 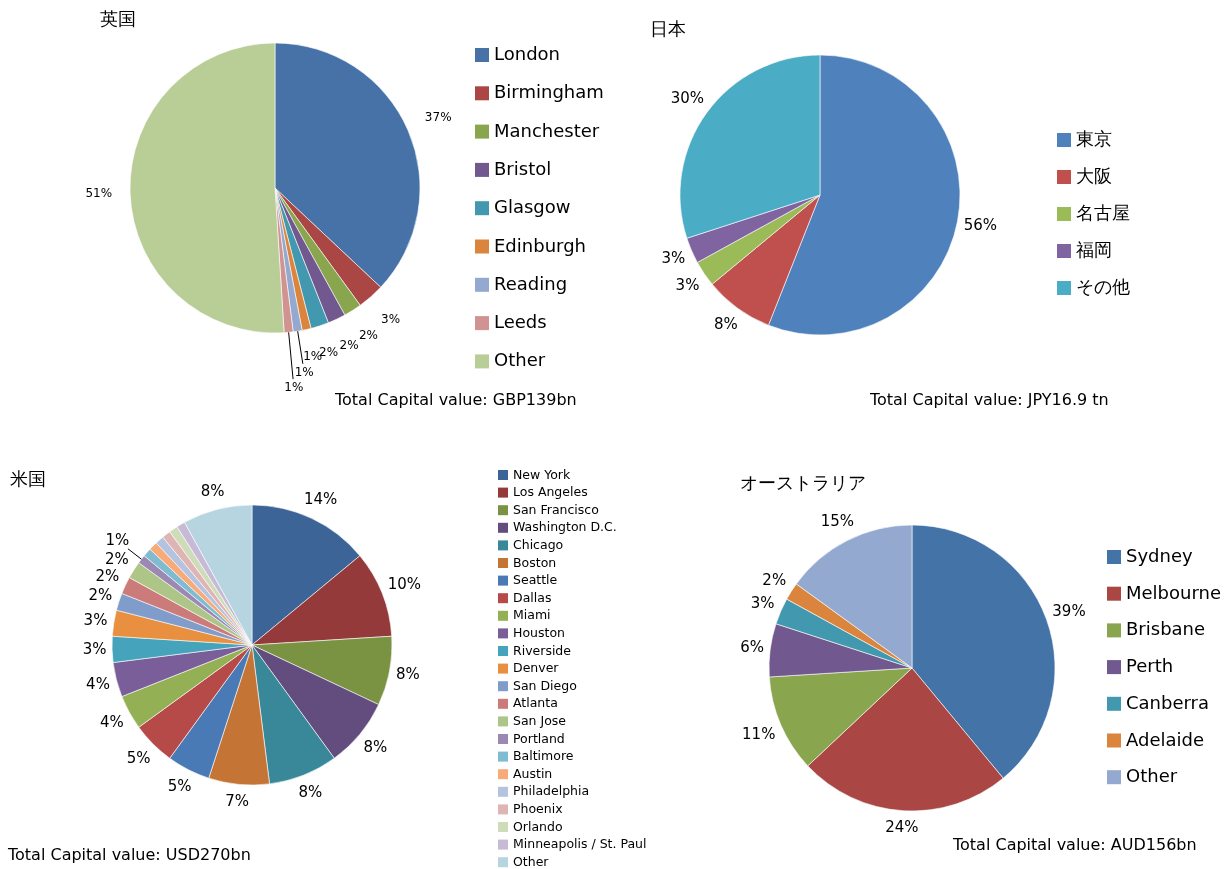 What do you see at coordinates (28, 478) in the screenshot?
I see `title: 米国` at bounding box center [28, 478].